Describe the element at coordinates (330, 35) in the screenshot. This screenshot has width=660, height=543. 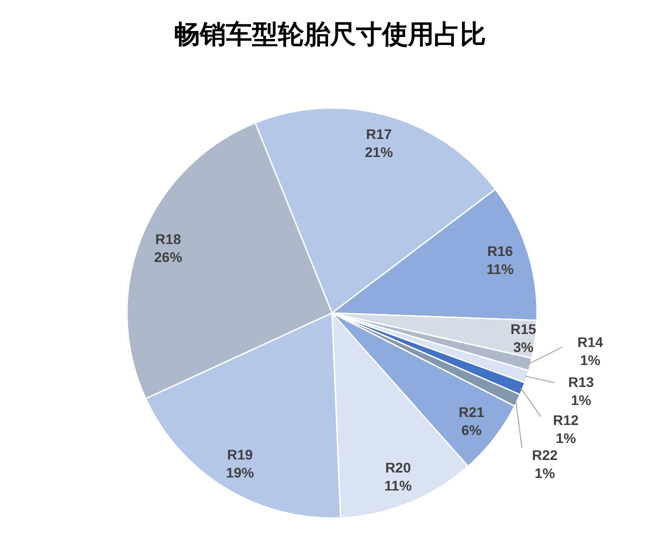
I see `title: 畅销车型轮胎尺寸使用占比` at that location.